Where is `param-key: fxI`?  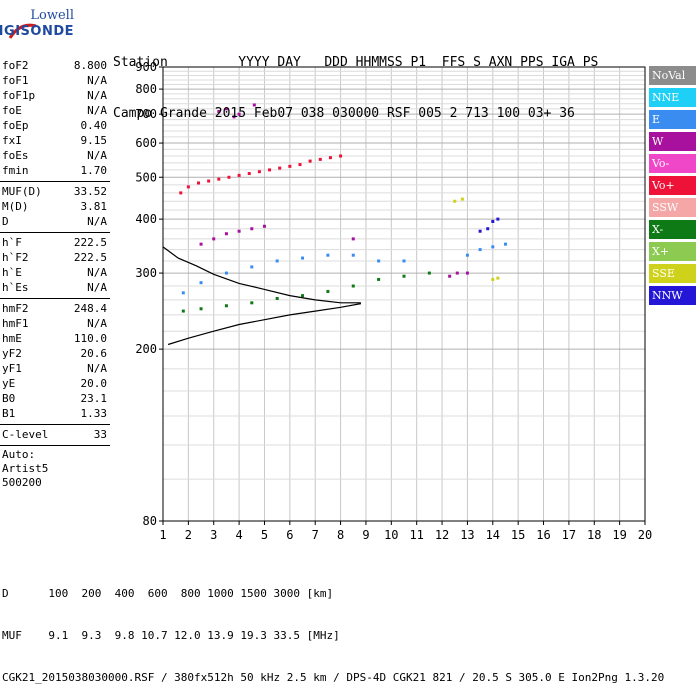
param-key: fxI is located at coordinates (12, 140).